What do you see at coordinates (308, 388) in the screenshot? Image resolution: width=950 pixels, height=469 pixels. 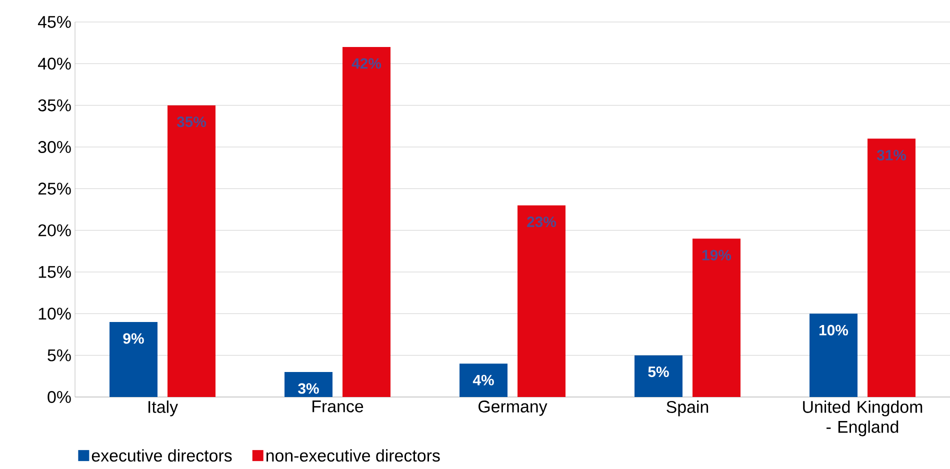 I see `data-label: 3%` at bounding box center [308, 388].